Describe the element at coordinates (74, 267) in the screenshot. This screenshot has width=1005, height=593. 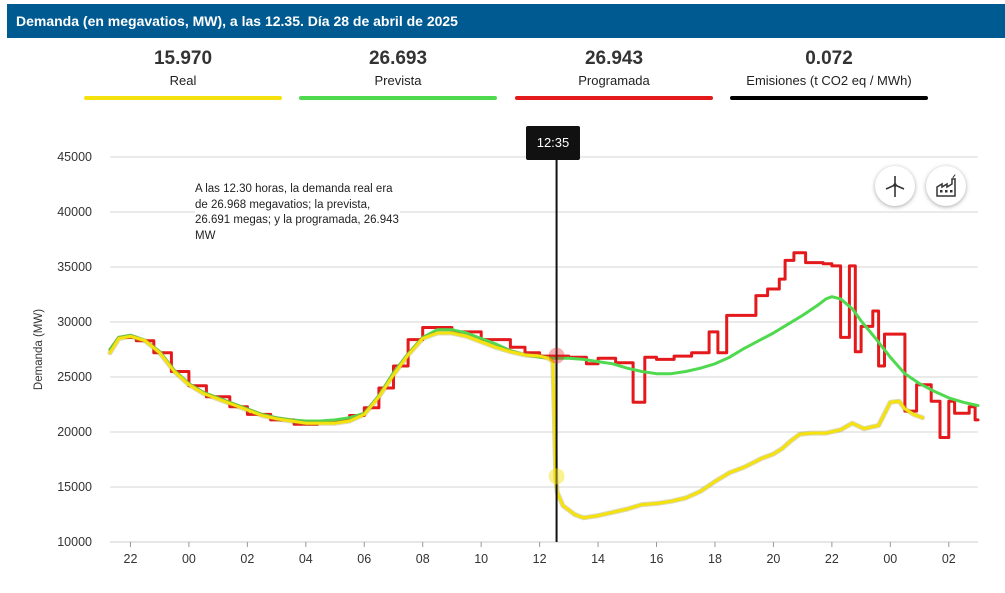
I see `y-tick-label: 35000` at that location.